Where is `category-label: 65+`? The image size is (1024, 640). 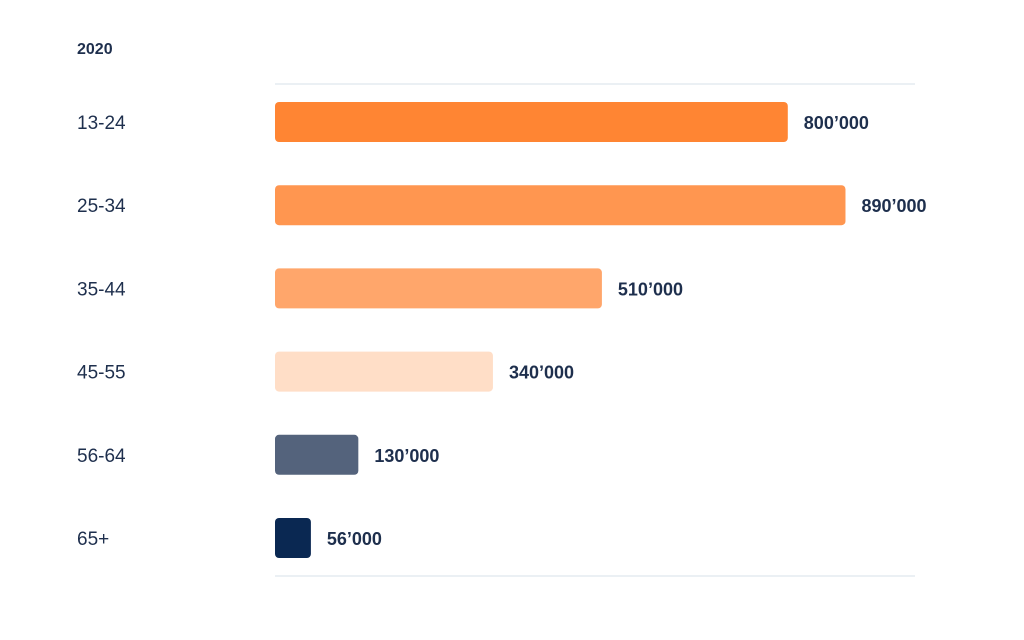
category-label: 65+ is located at coordinates (93, 539).